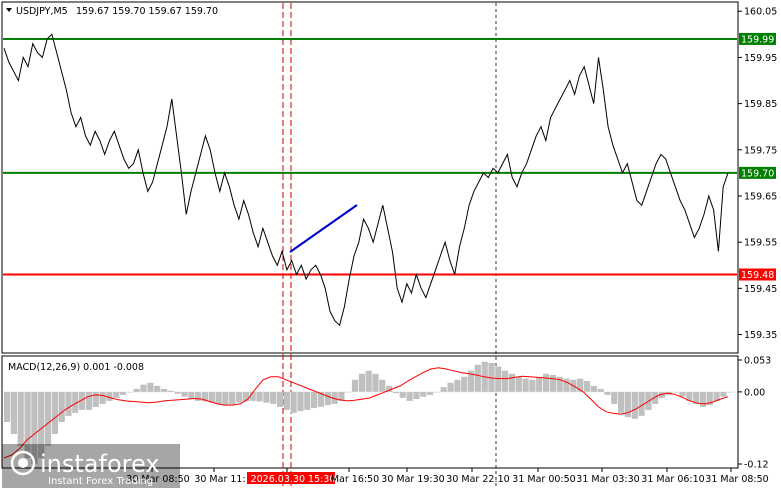 This screenshot has height=489, width=781. Describe the element at coordinates (112, 11) in the screenshot. I see `symbol-header: USDJPY,M5 159.67 159.70 159.67 159.70` at that location.